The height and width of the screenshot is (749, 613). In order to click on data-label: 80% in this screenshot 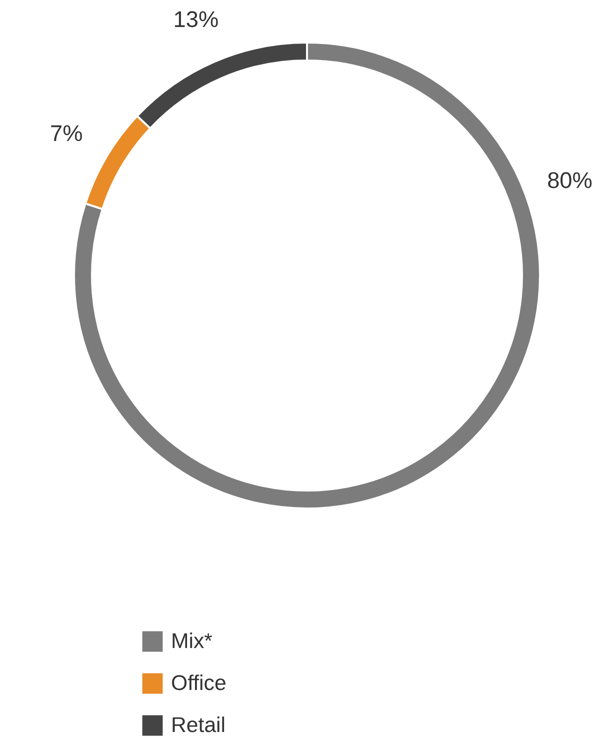, I will do `click(569, 179)`.